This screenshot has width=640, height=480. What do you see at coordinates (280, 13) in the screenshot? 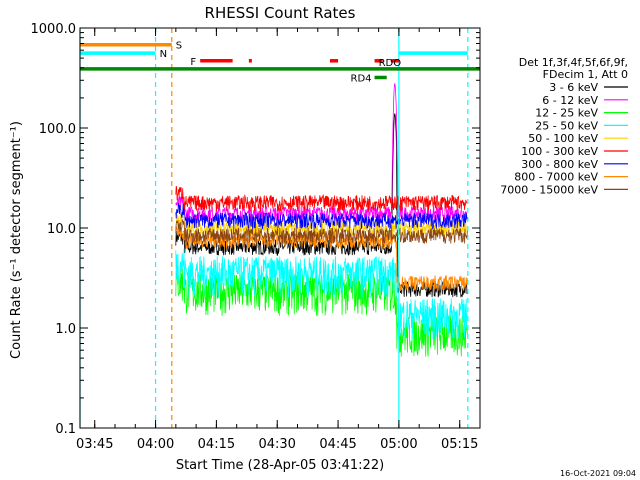
I see `chart-title: RHESSI Count Rates` at bounding box center [280, 13].